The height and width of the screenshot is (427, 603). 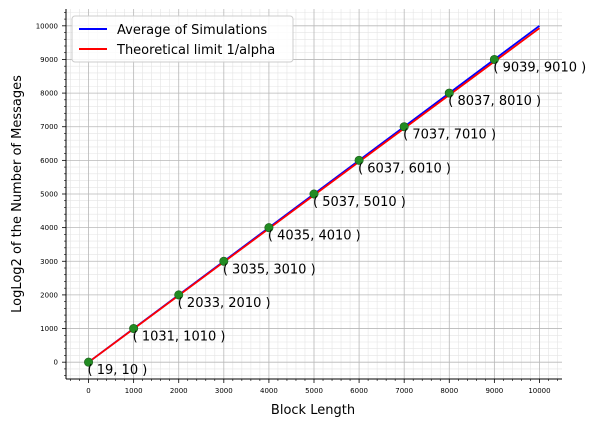 What do you see at coordinates (359, 202) in the screenshot?
I see `point-annotation: ( 5037, 5010 )` at bounding box center [359, 202].